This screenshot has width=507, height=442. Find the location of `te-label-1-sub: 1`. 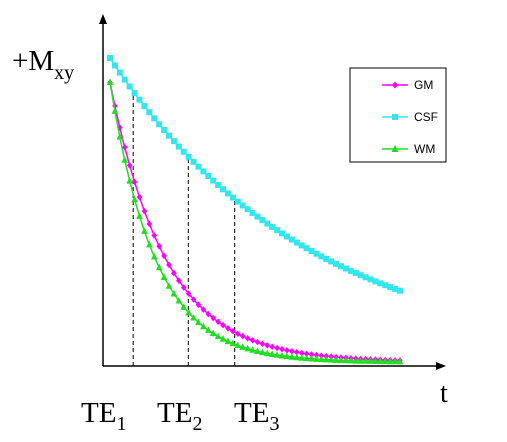

te-label-1-sub: 1 is located at coordinates (121, 424).